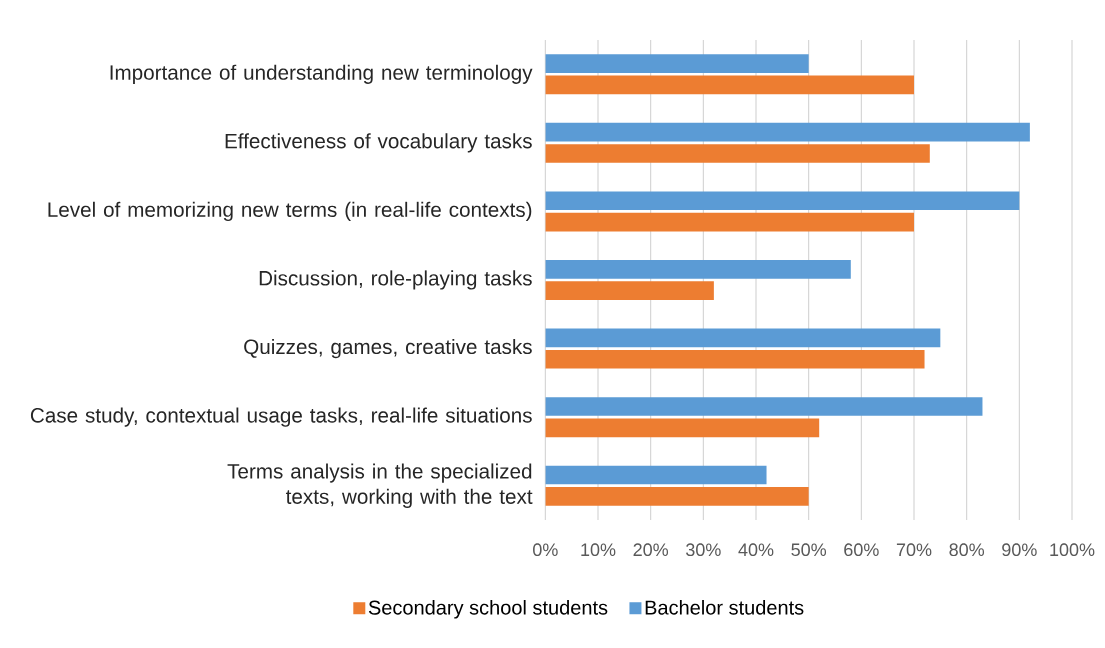 Image resolution: width=1105 pixels, height=648 pixels. I want to click on y-tick-label: Quizzes, games, creative tasks, so click(388, 348).